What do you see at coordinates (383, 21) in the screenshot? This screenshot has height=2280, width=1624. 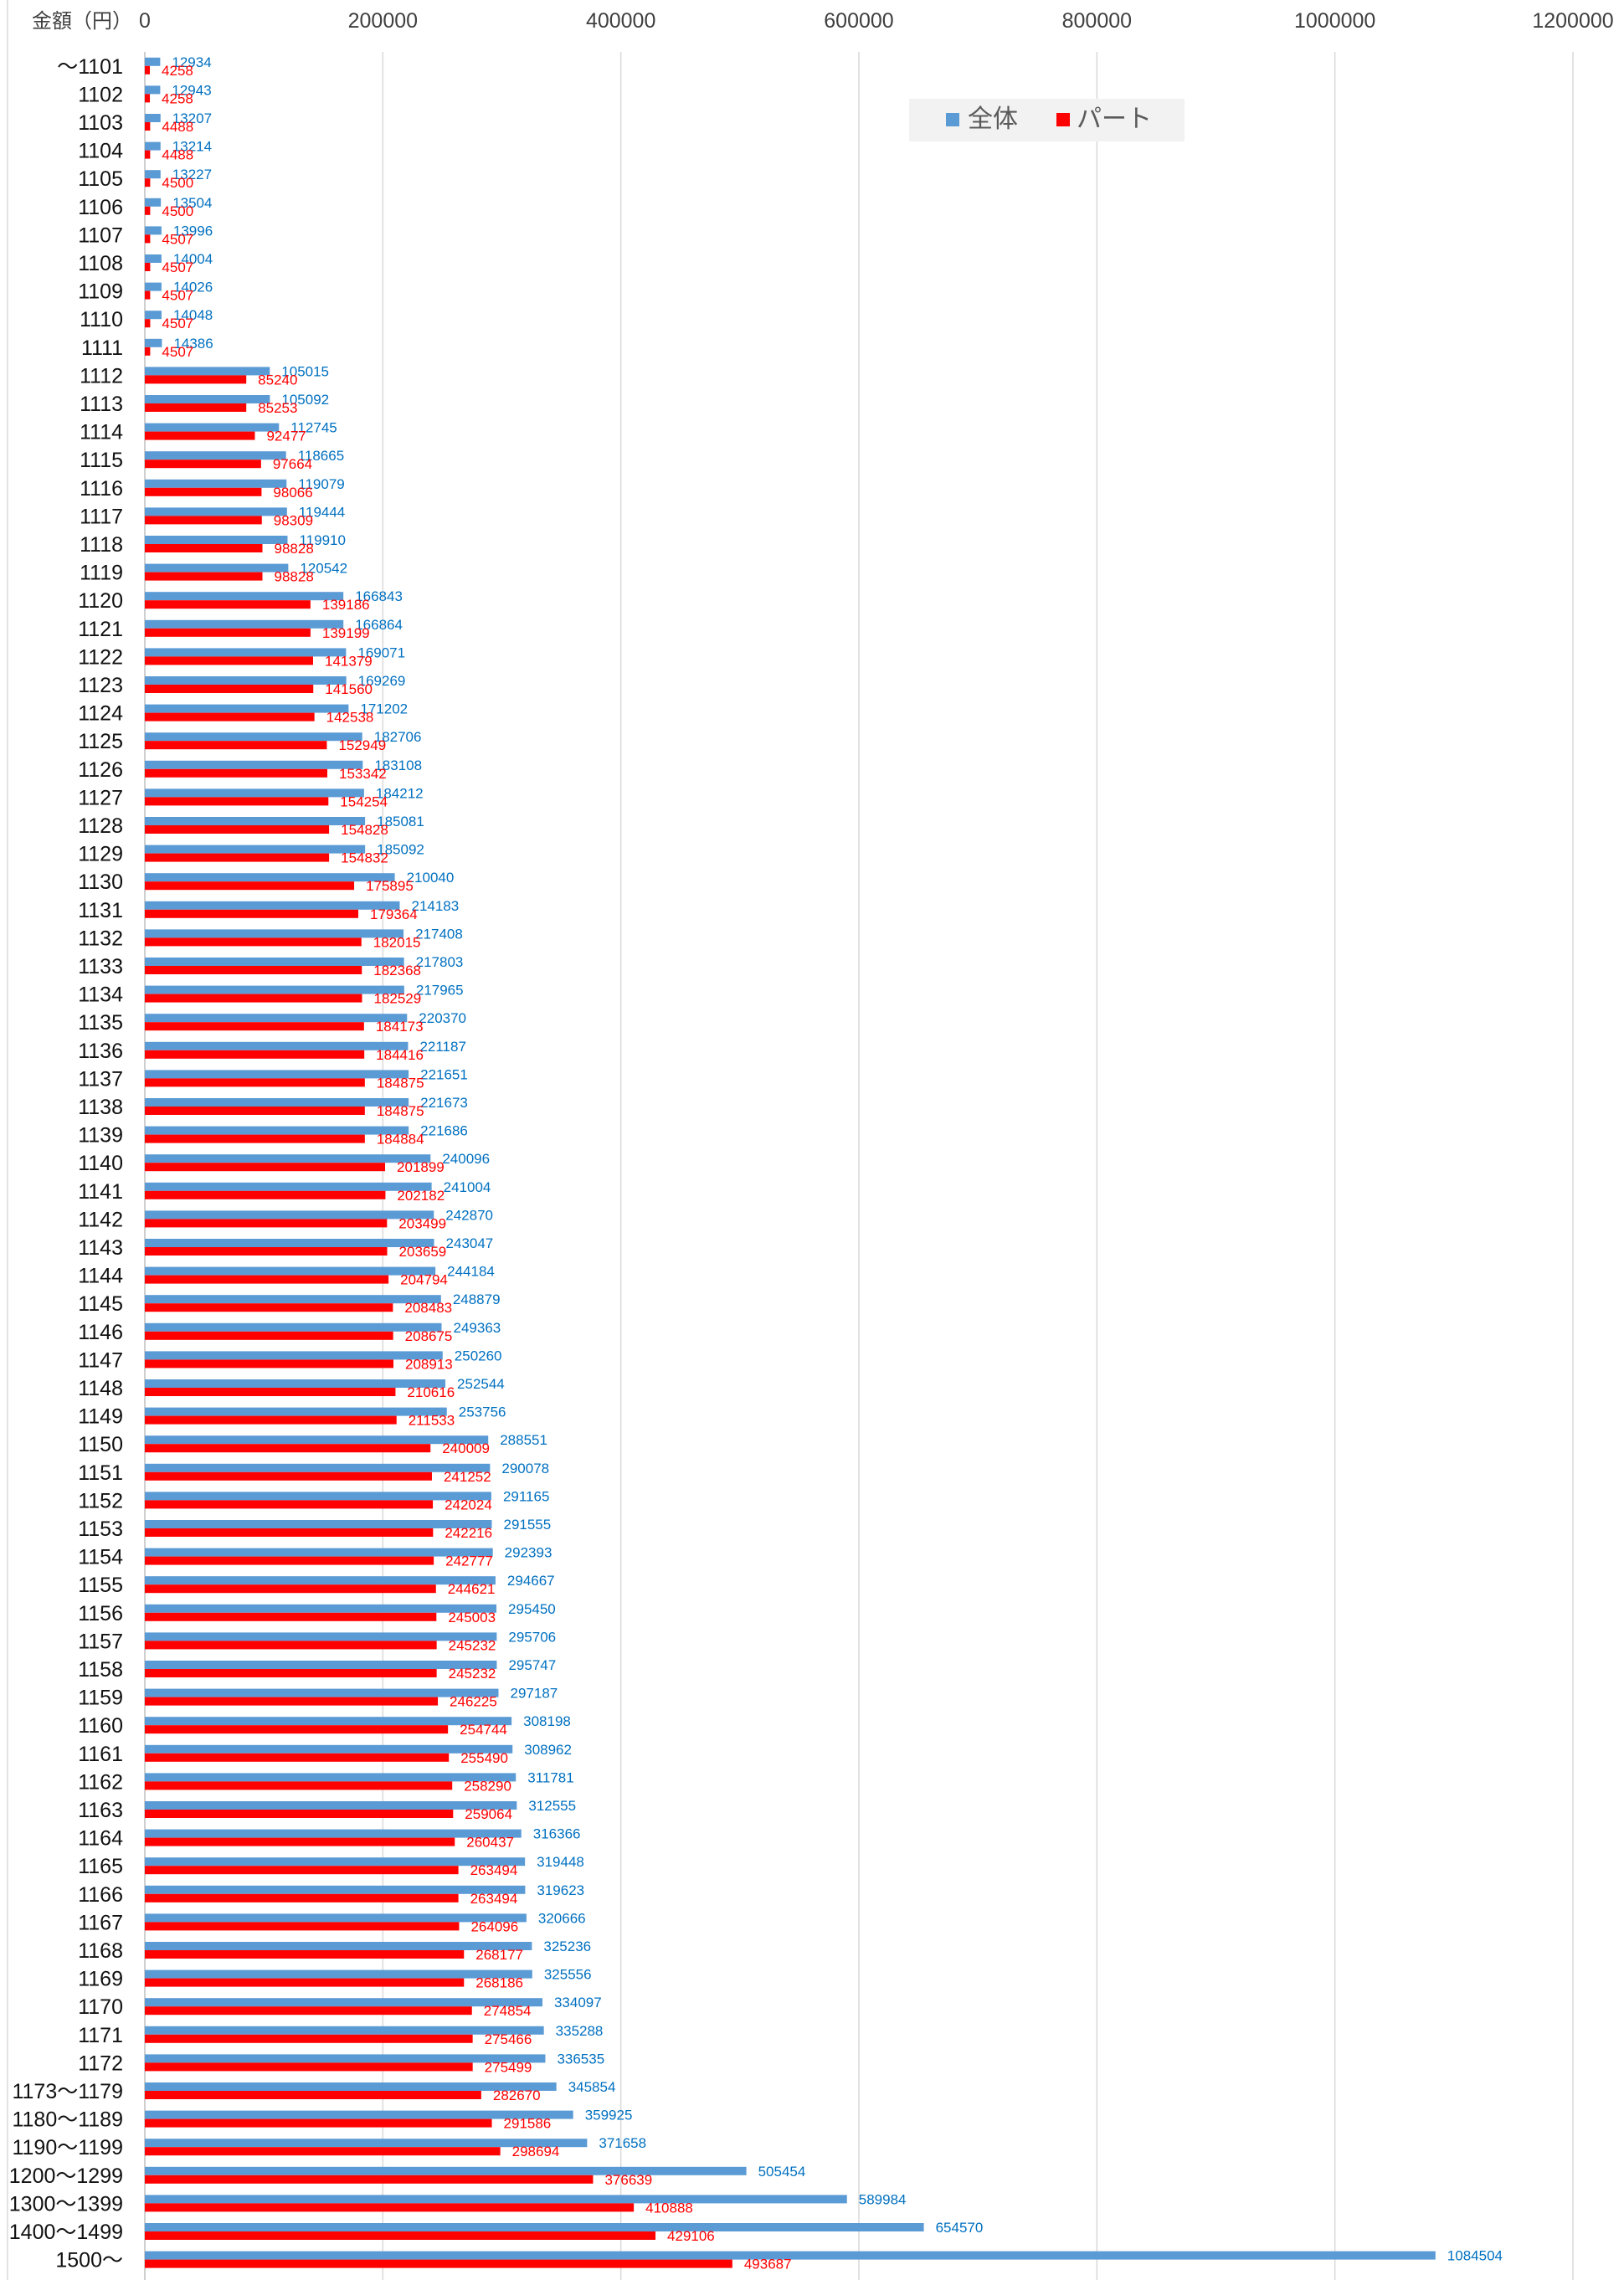 I see `value-tick-label-1: 200000` at bounding box center [383, 21].